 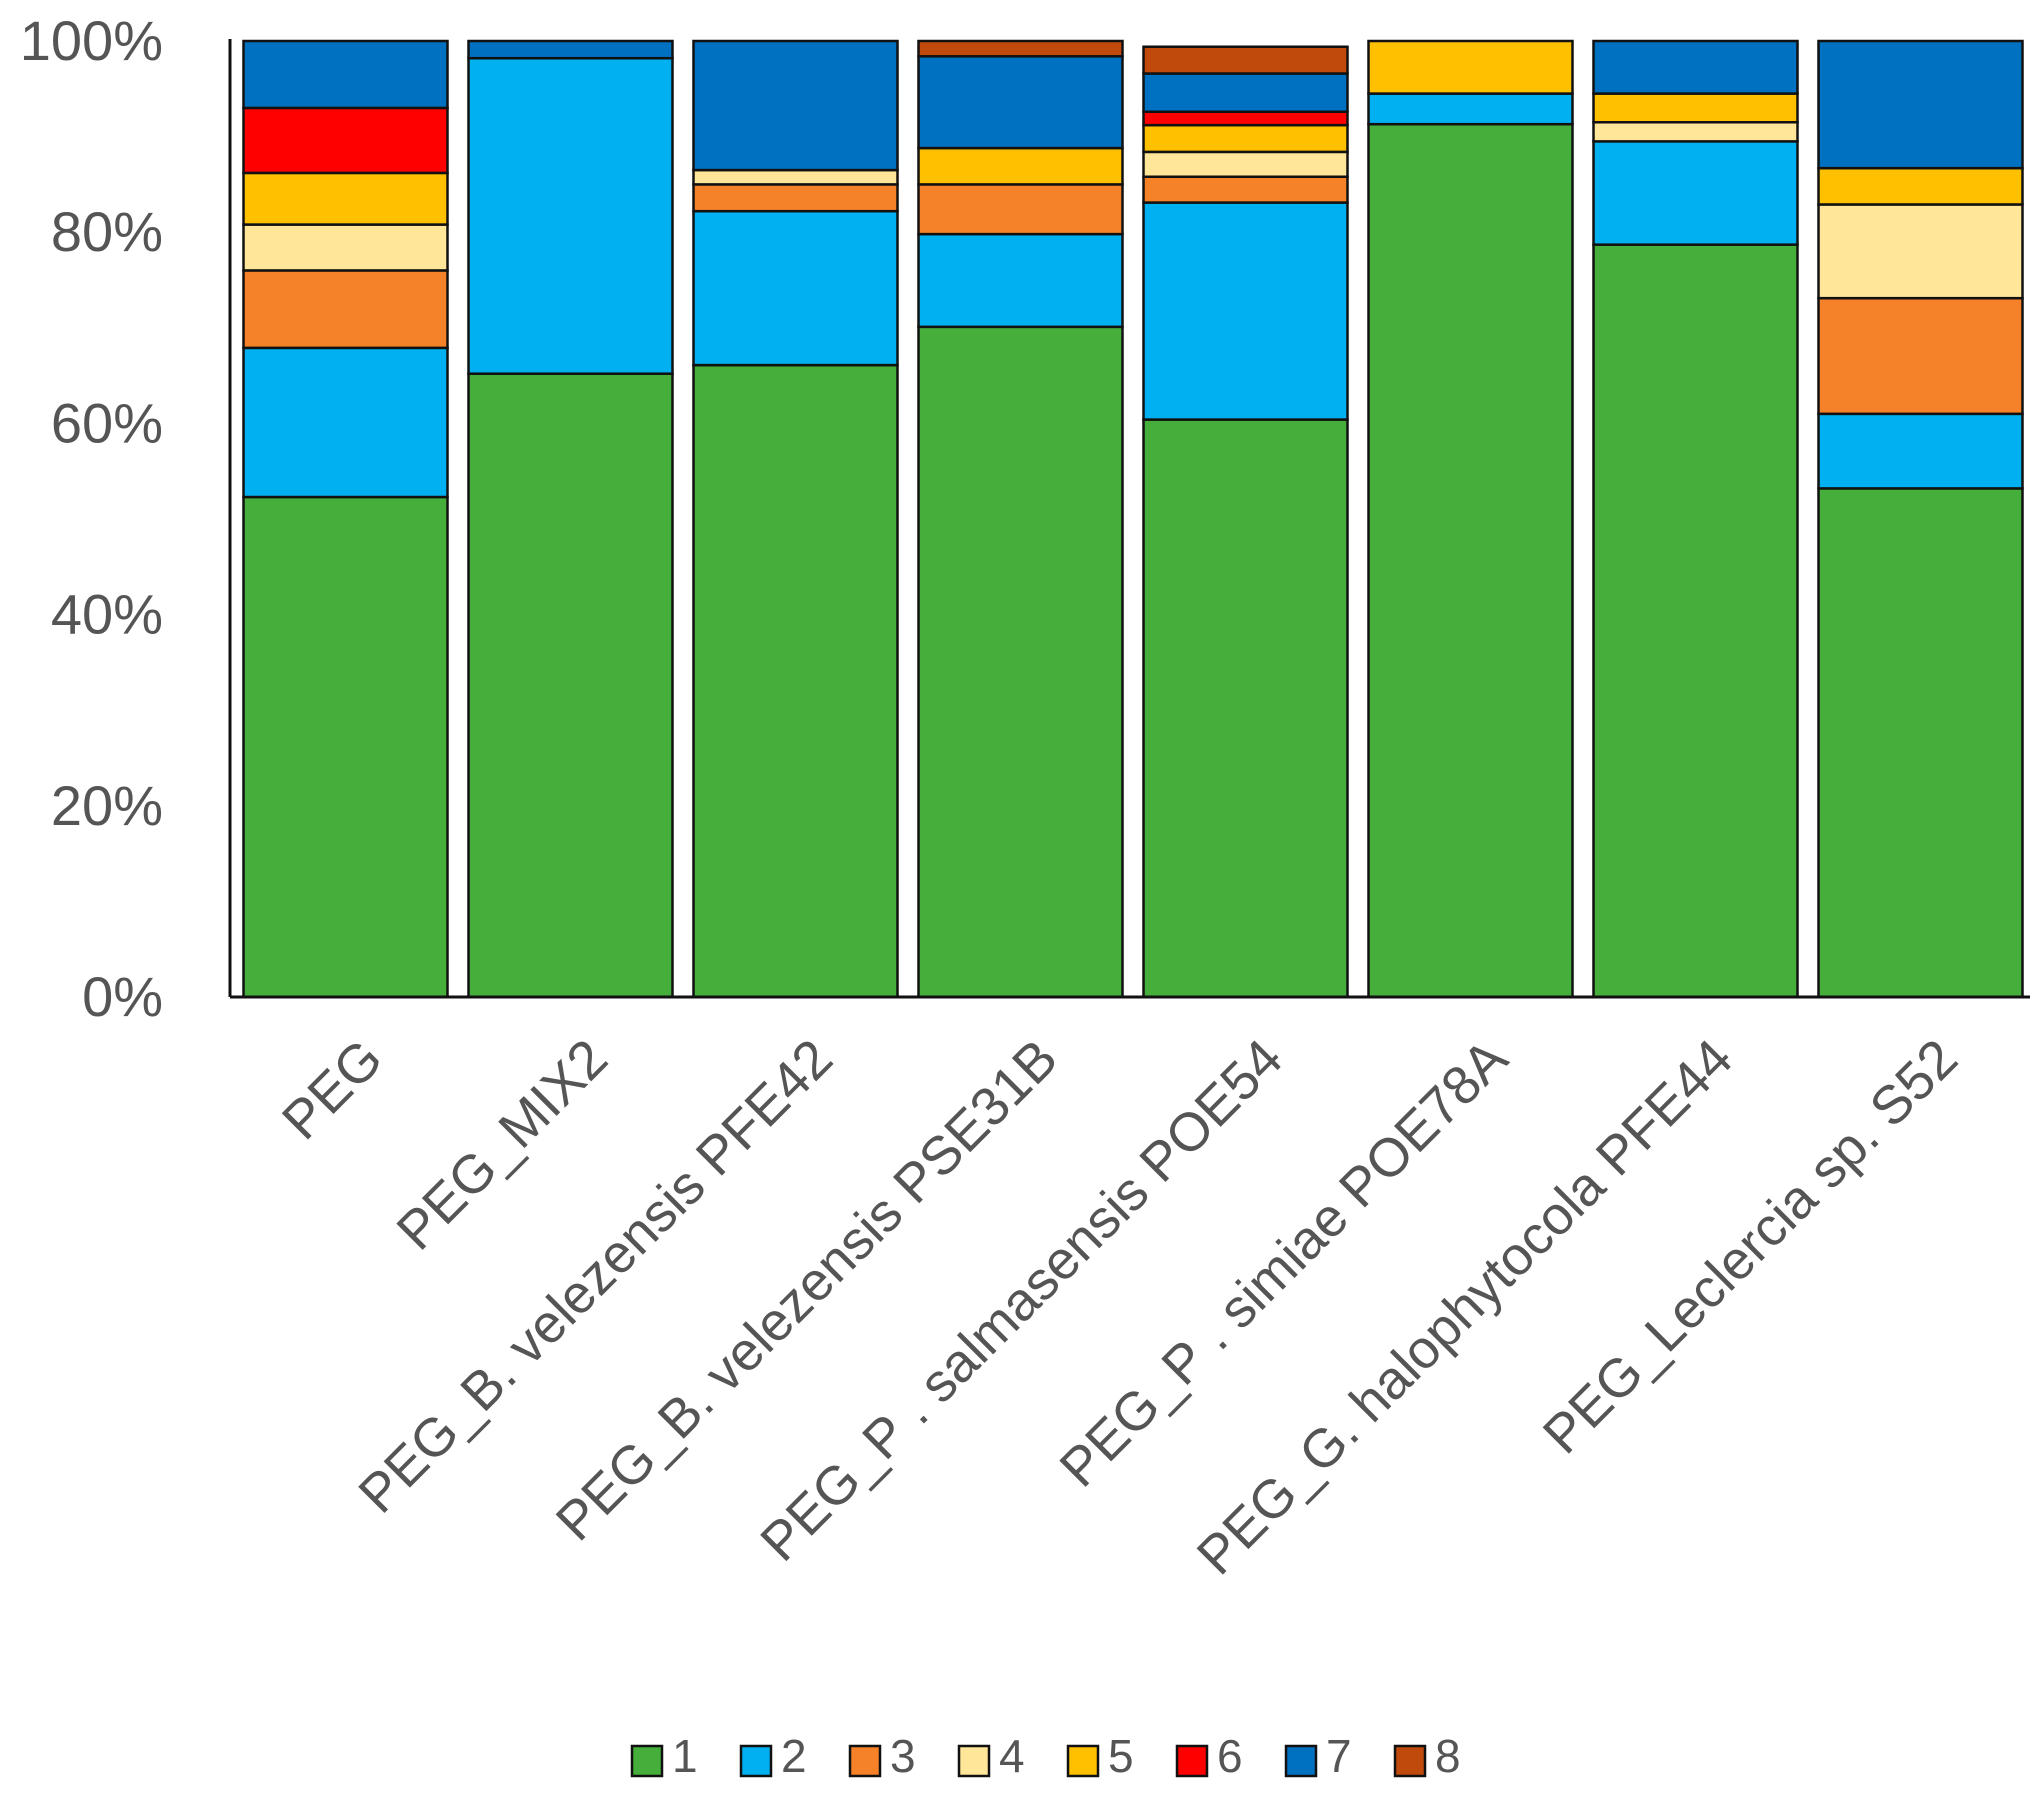 I want to click on legend-label: 8, so click(x=1448, y=1756).